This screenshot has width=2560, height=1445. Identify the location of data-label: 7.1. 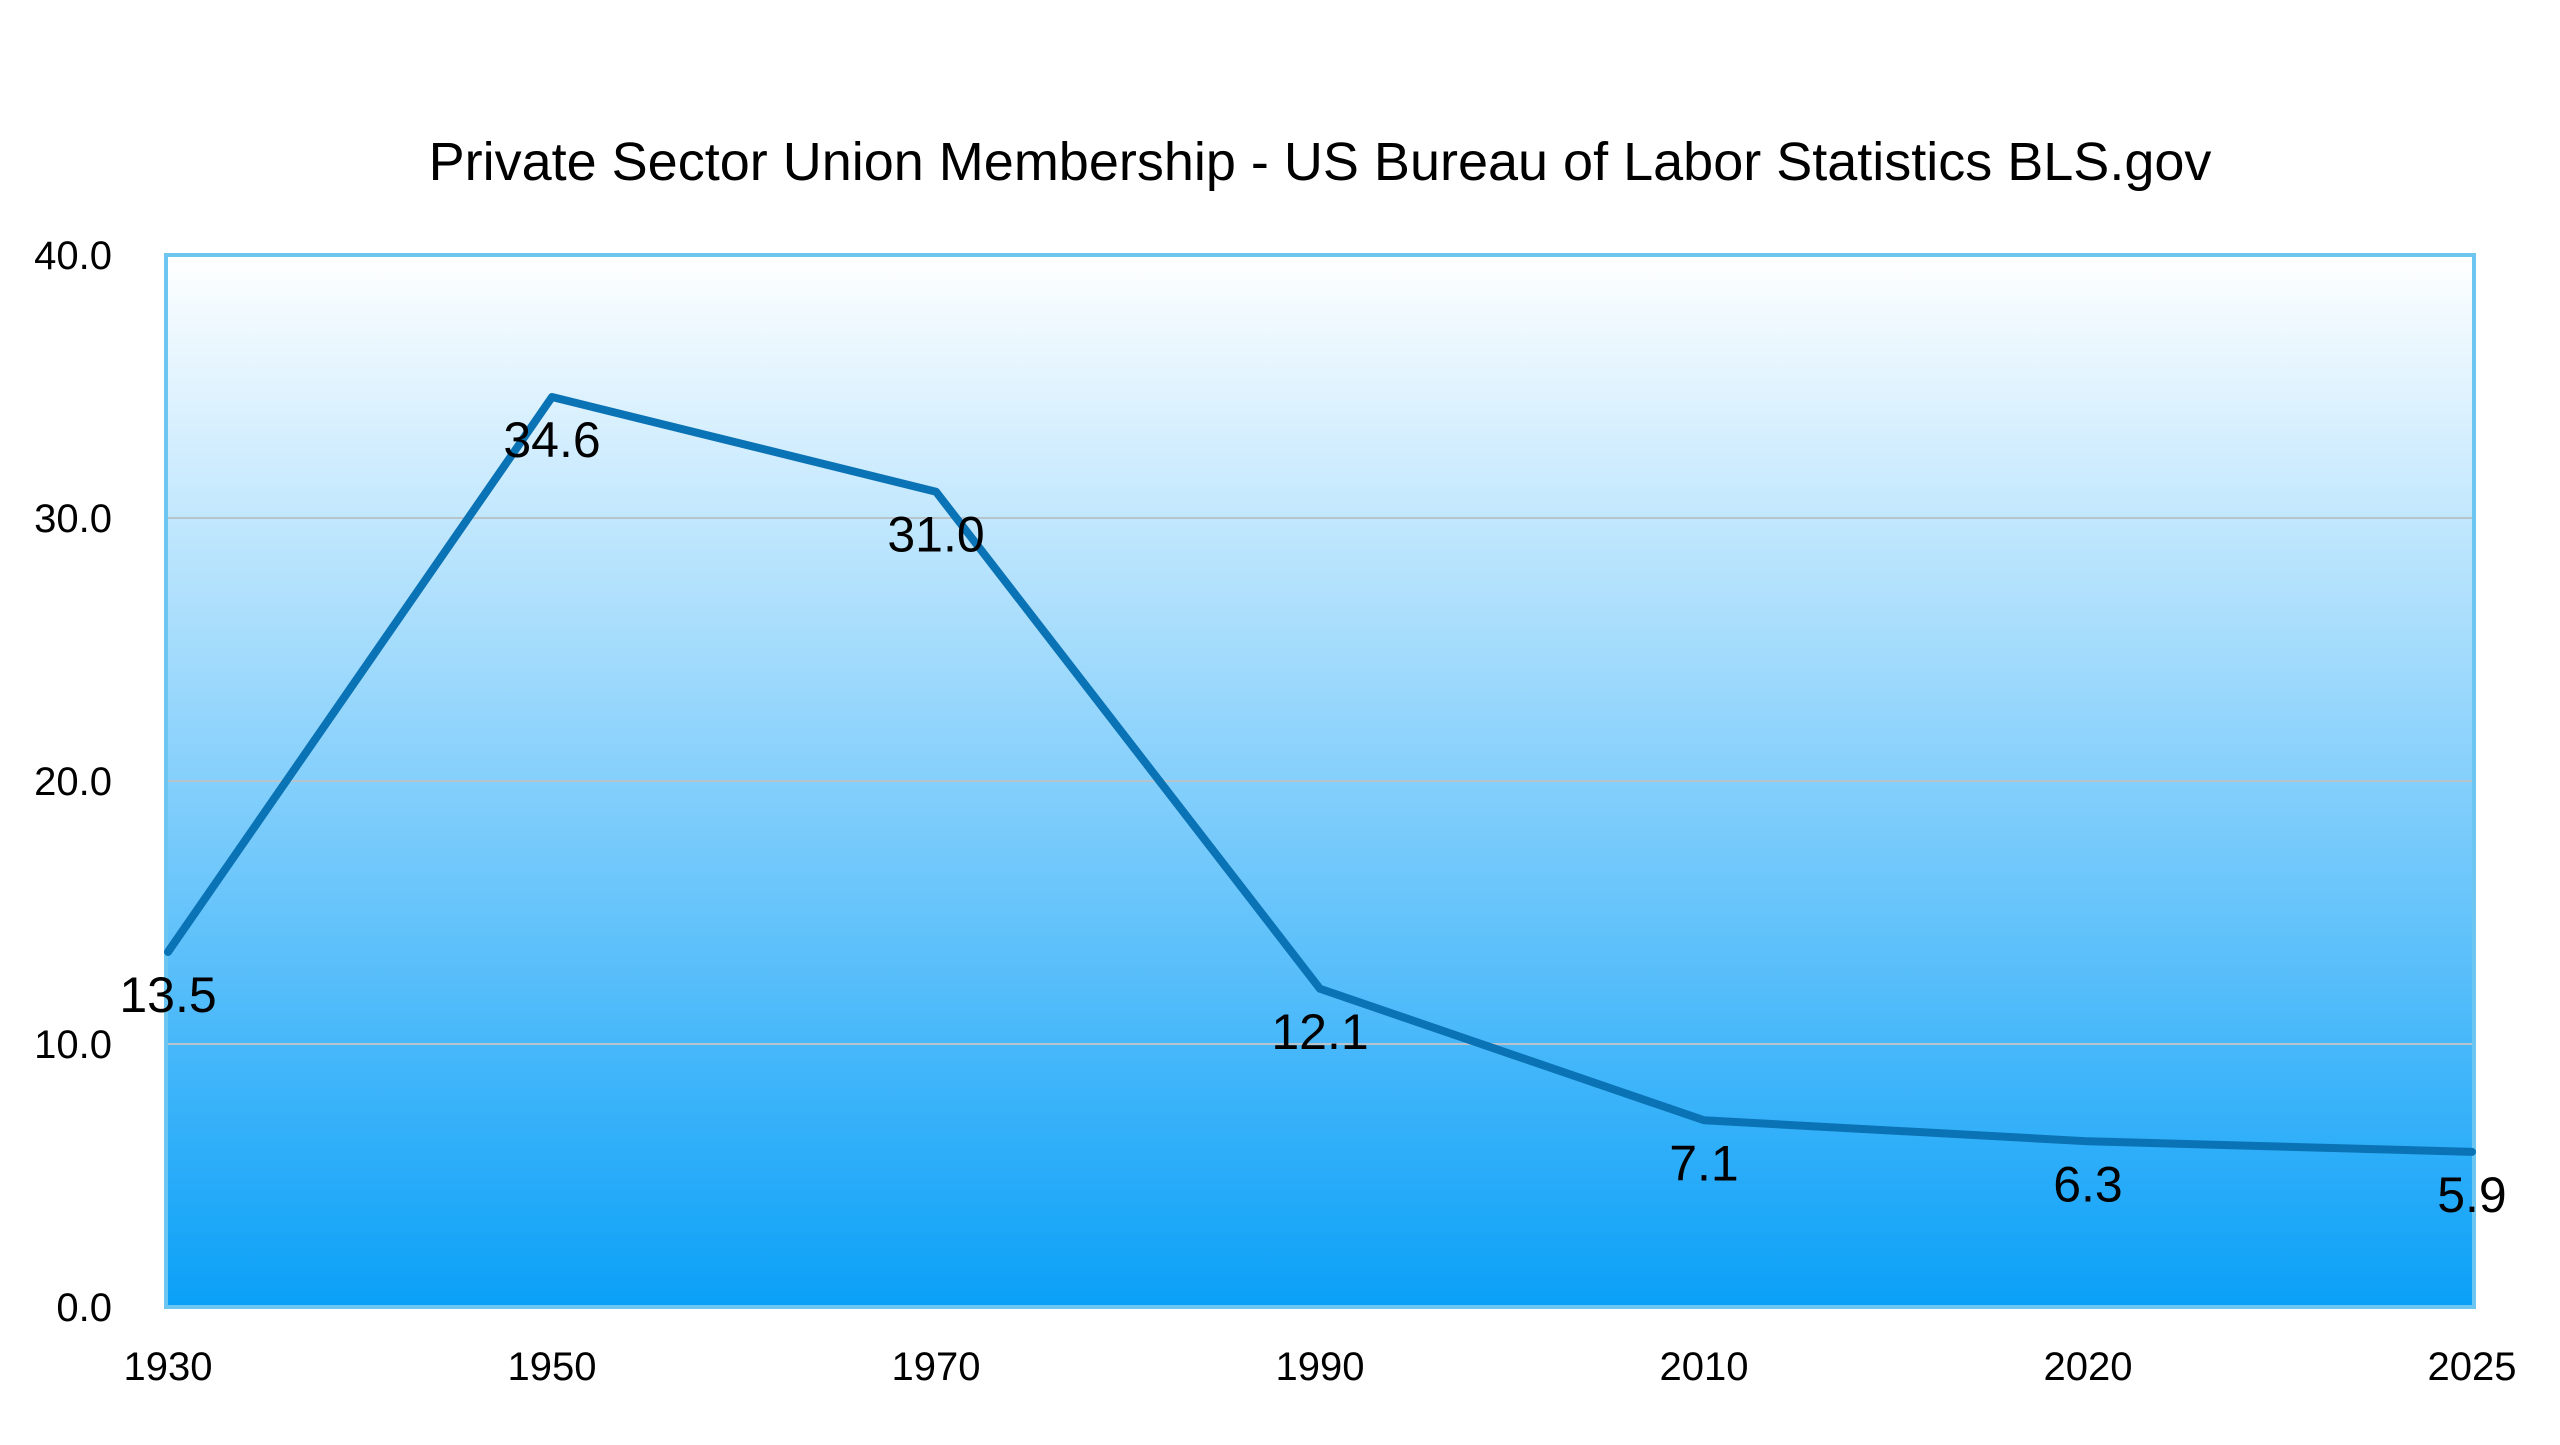
(1704, 1163).